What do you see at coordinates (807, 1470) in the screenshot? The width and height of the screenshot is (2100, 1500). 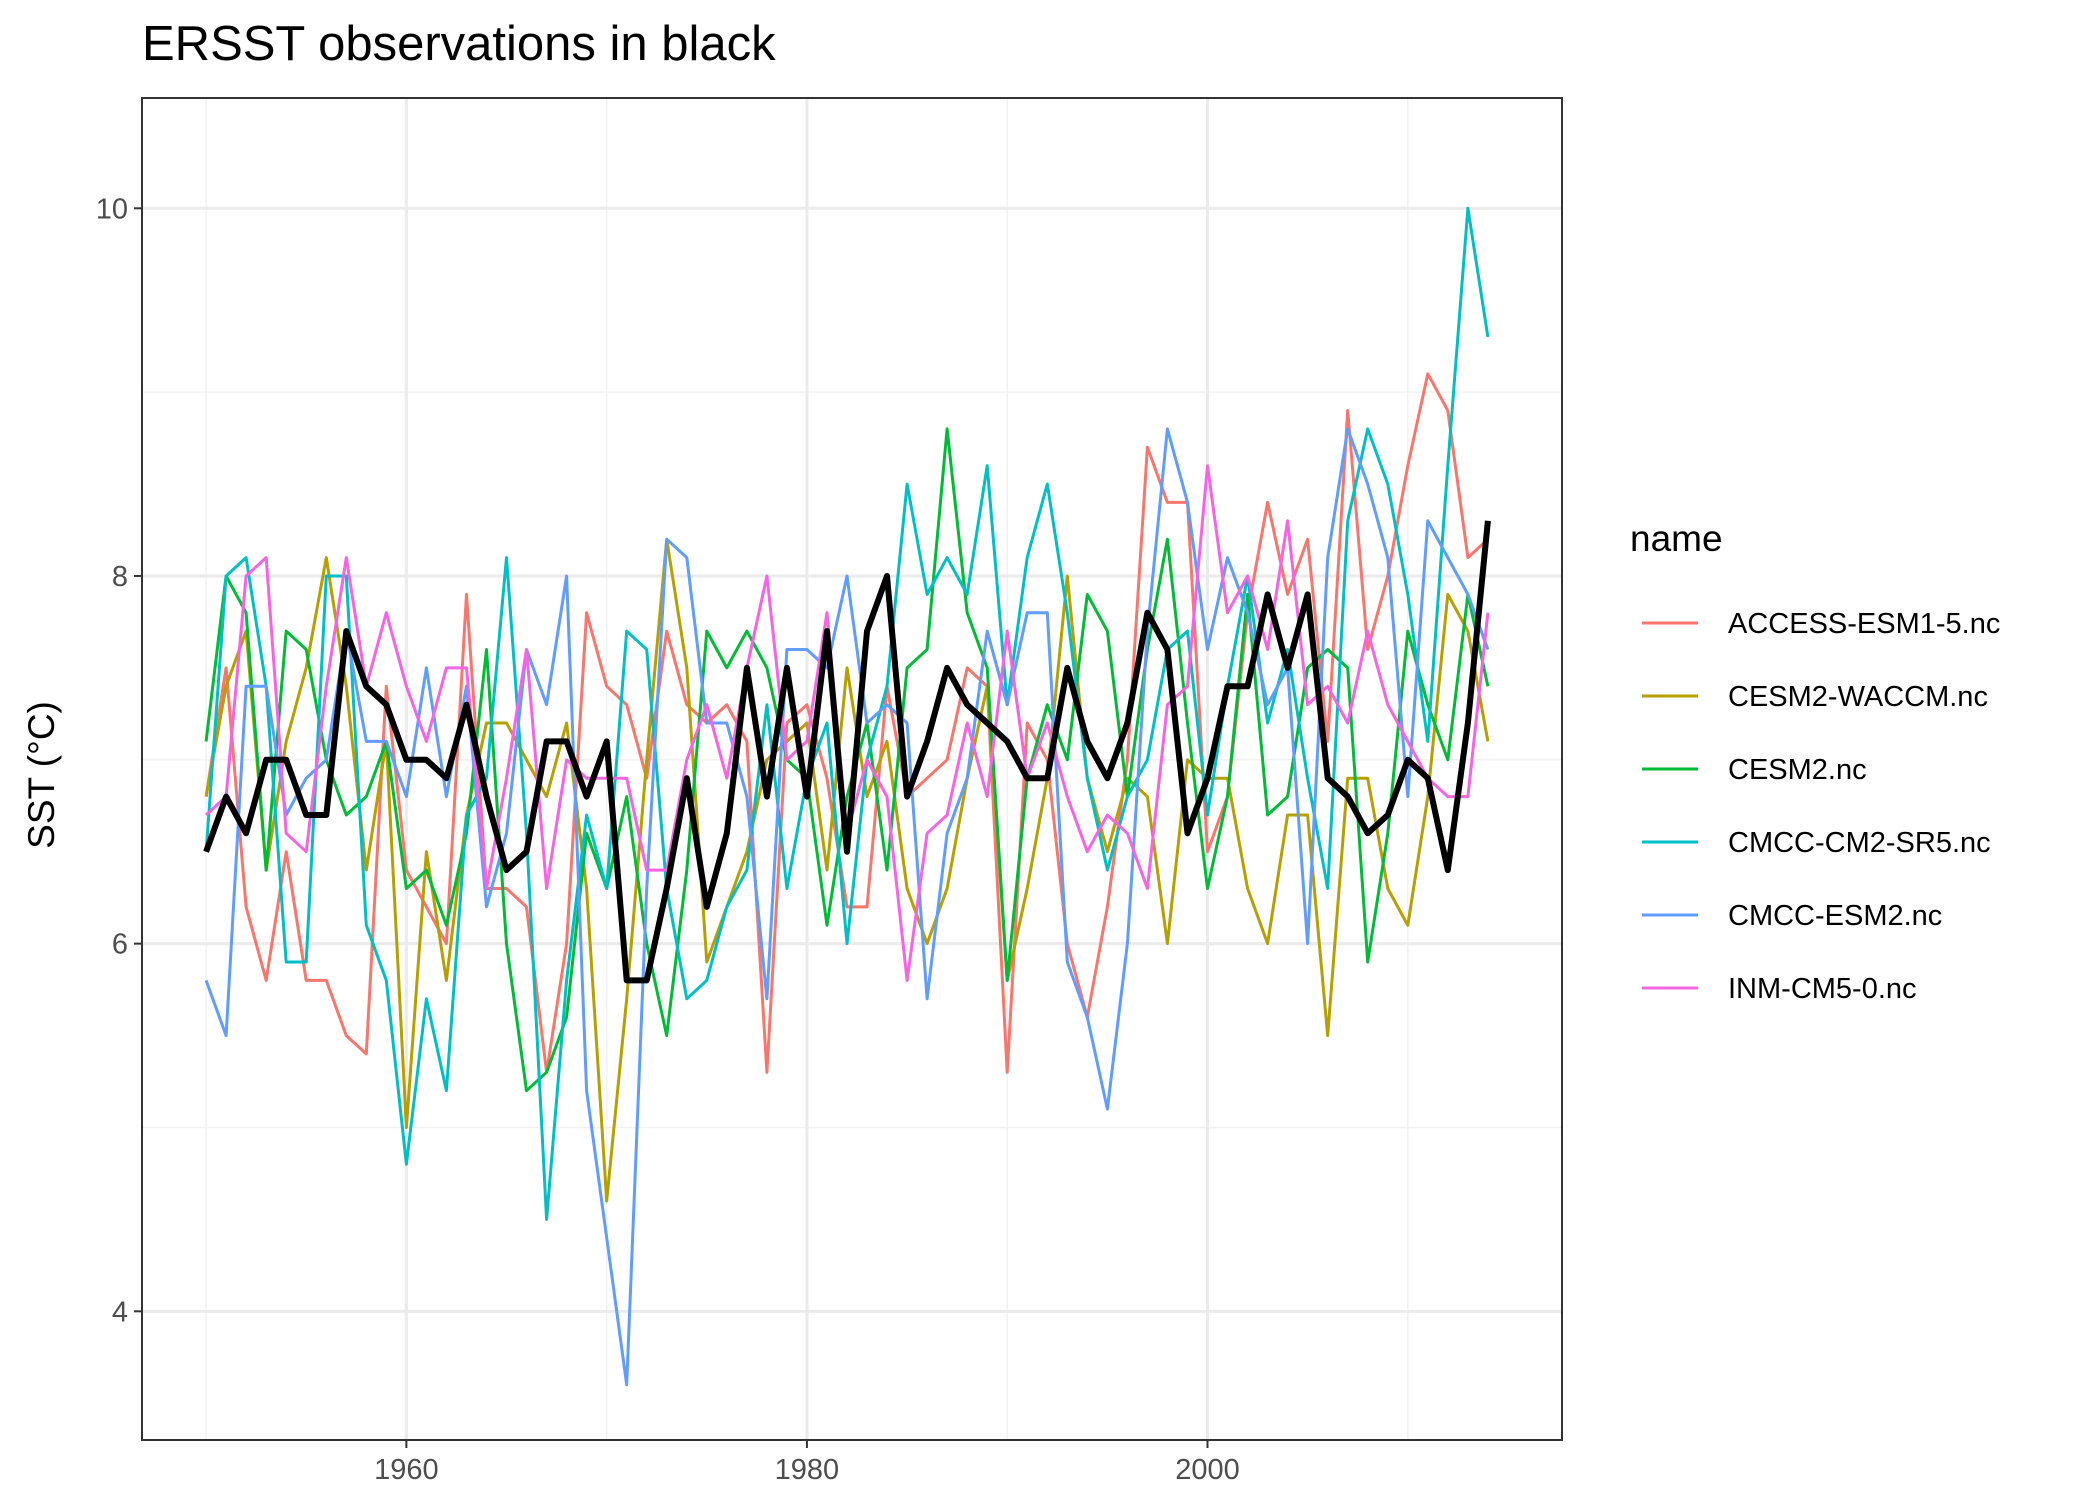 I see `x-tick-label: 1980` at bounding box center [807, 1470].